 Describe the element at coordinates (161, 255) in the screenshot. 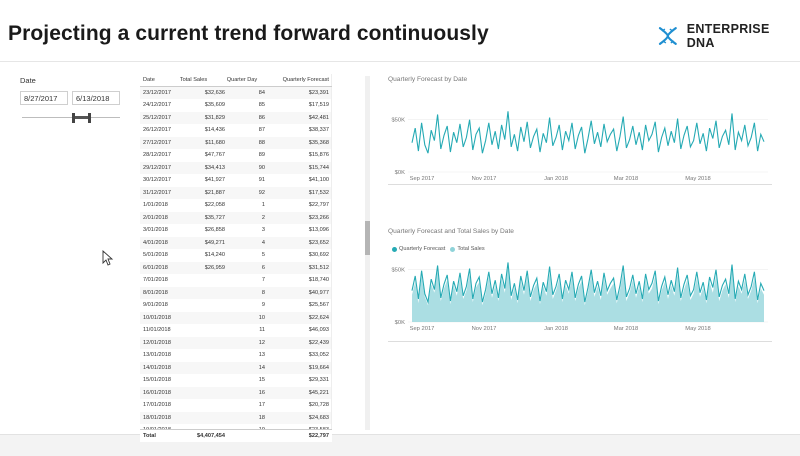

I see `cell-date: 5/01/2018` at that location.